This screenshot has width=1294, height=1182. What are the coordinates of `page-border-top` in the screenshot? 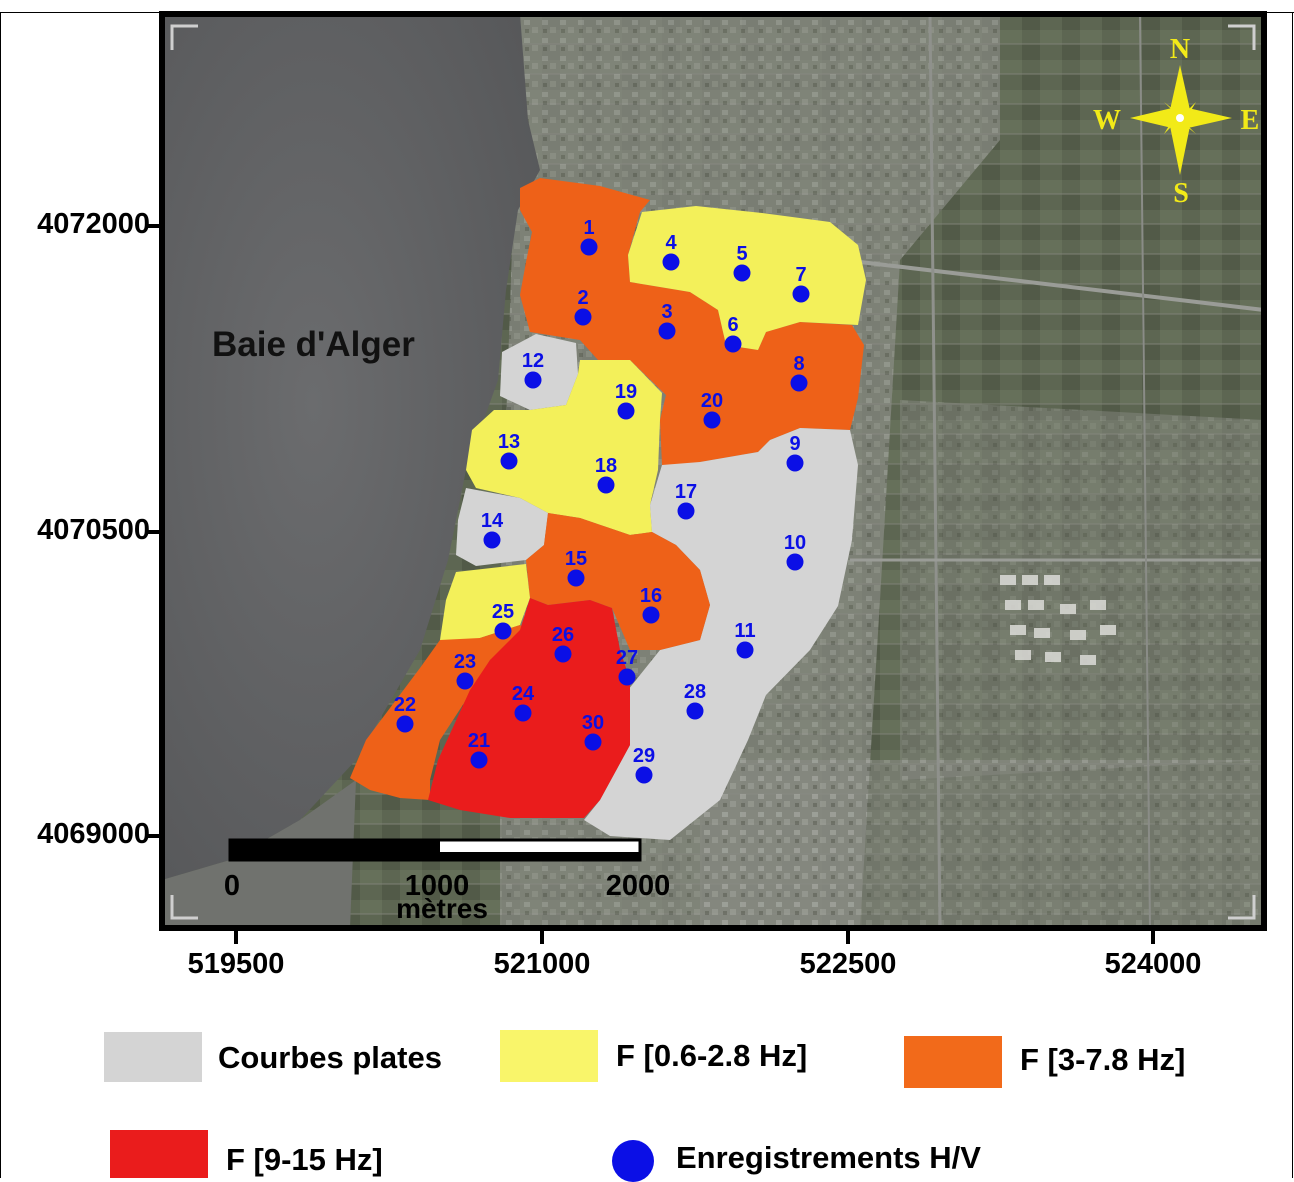 It's located at (647, 12).